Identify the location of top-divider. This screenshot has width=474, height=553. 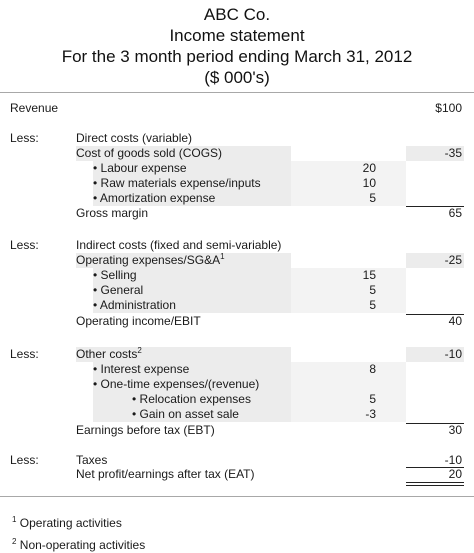
(237, 92).